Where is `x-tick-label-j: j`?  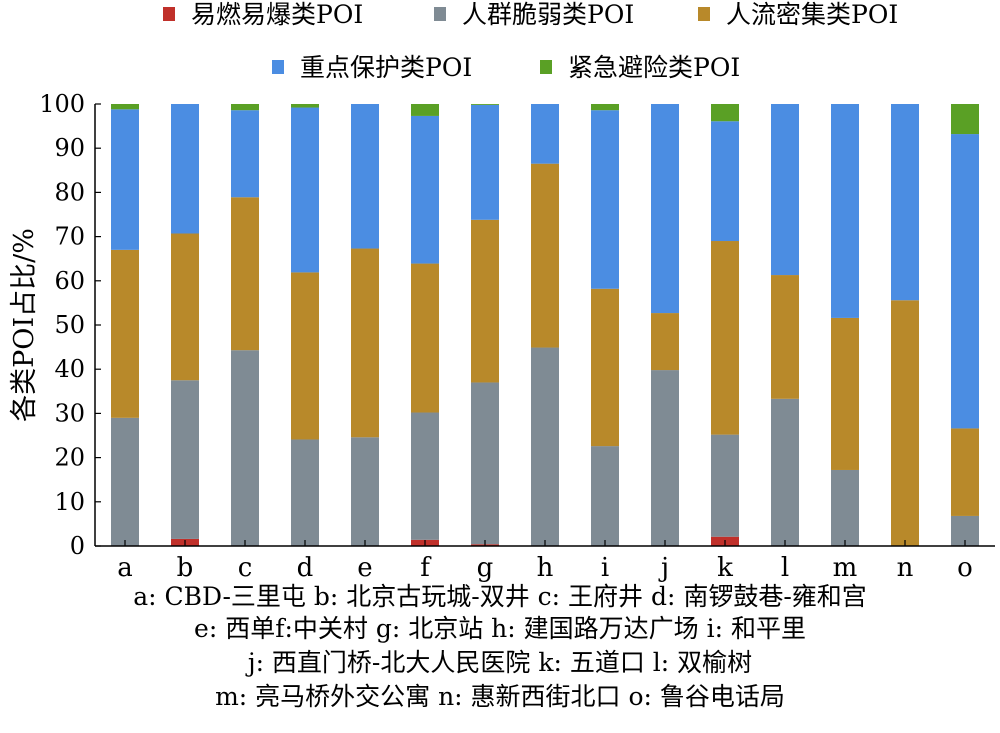 x-tick-label-j: j is located at coordinates (663, 568).